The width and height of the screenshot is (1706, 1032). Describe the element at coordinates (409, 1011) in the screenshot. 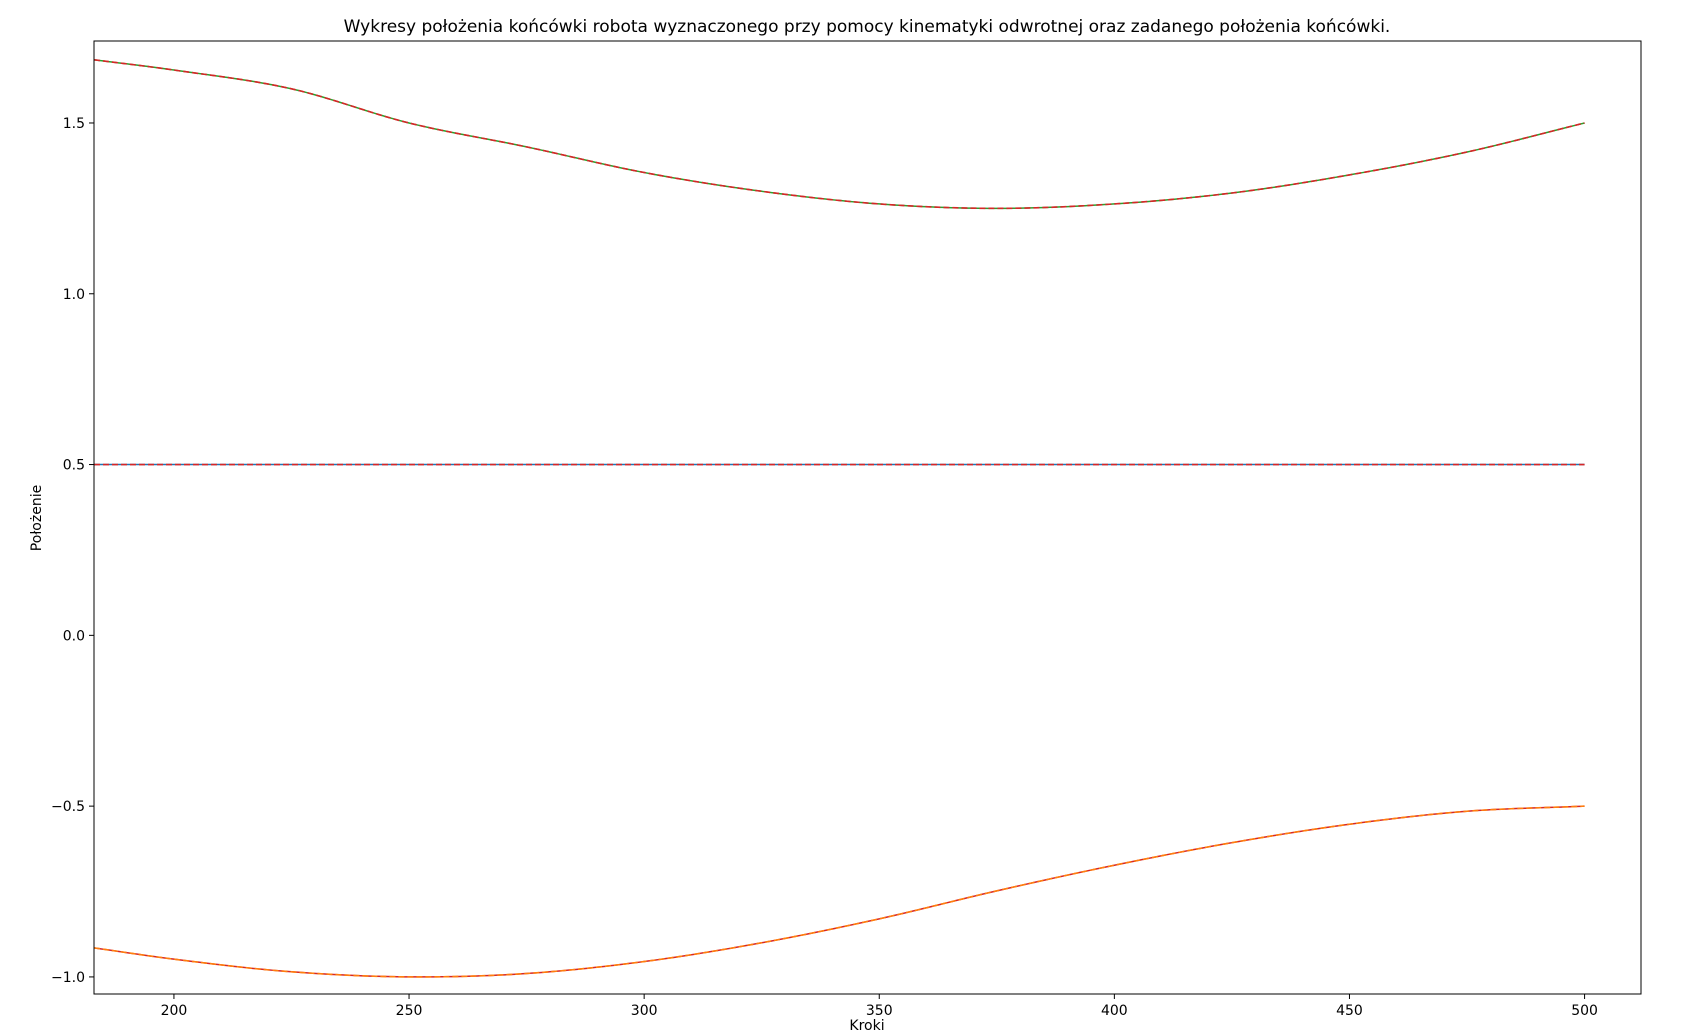

I see `x-tick-label: 250` at that location.